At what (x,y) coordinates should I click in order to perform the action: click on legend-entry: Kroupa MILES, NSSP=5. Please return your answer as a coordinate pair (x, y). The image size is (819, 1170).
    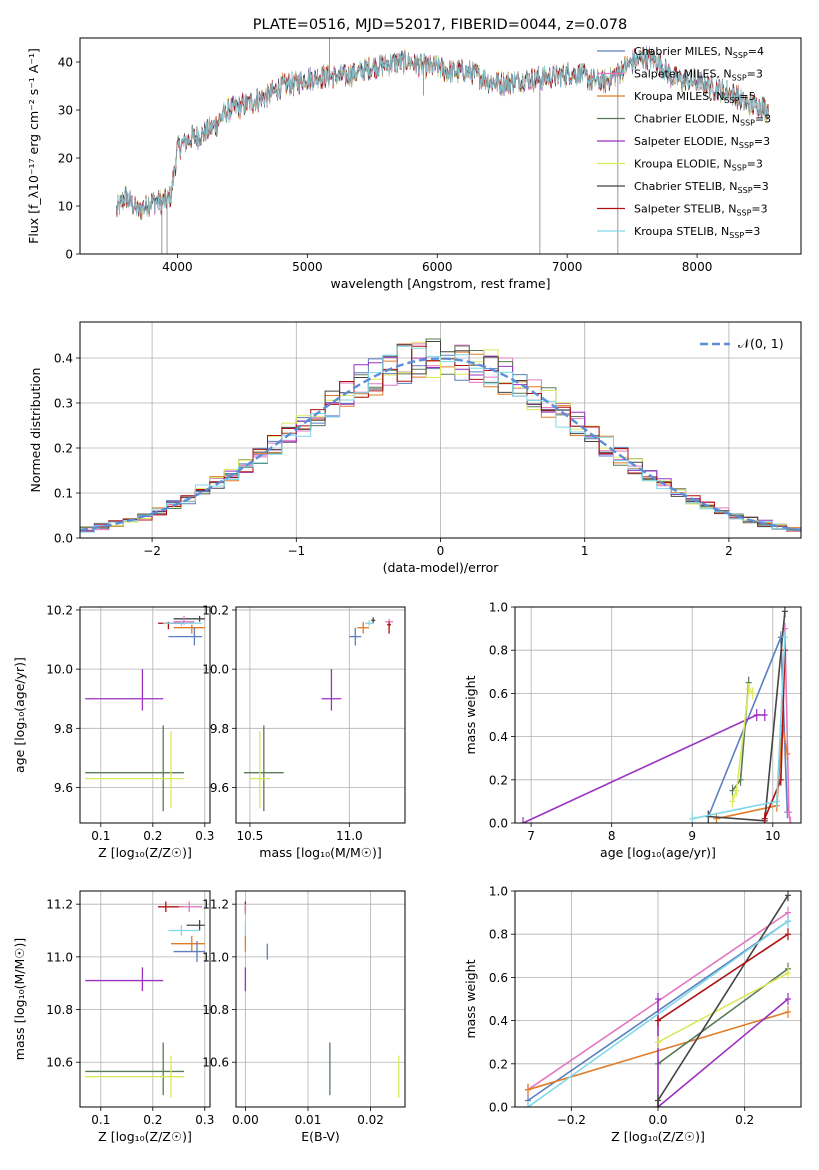
    Looking at the image, I should click on (695, 97).